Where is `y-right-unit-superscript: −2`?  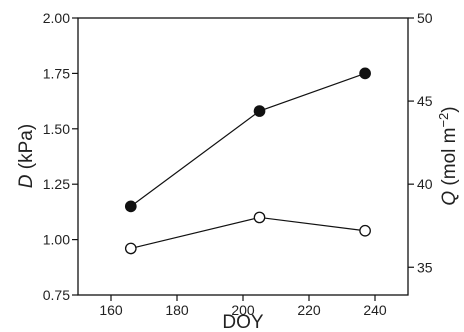
y-right-unit-superscript: −2 is located at coordinates (443, 120).